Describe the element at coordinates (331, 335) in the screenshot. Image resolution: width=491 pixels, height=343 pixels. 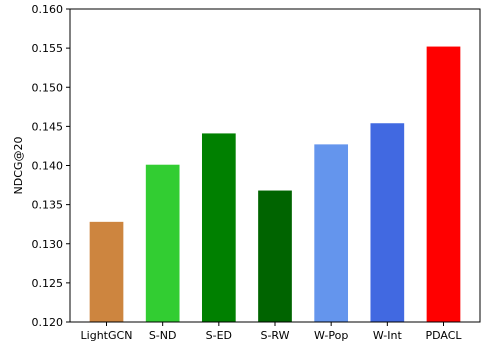
I see `x-tick-label: W-Pop` at that location.